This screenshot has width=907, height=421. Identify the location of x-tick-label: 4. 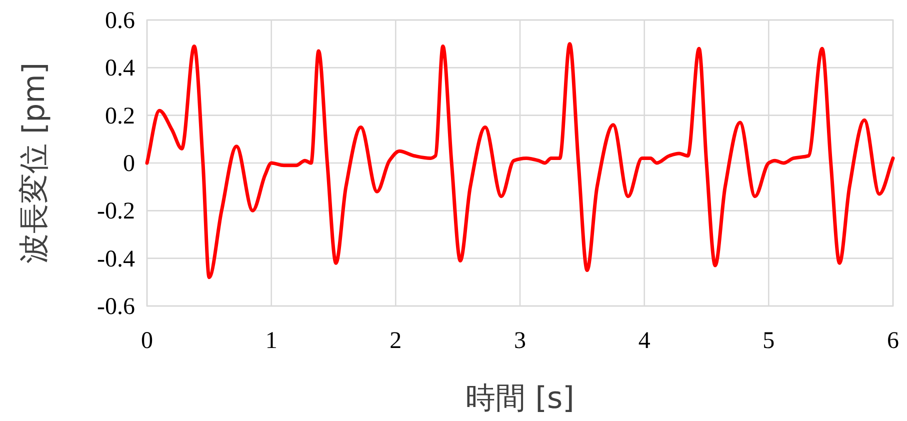
(644, 341).